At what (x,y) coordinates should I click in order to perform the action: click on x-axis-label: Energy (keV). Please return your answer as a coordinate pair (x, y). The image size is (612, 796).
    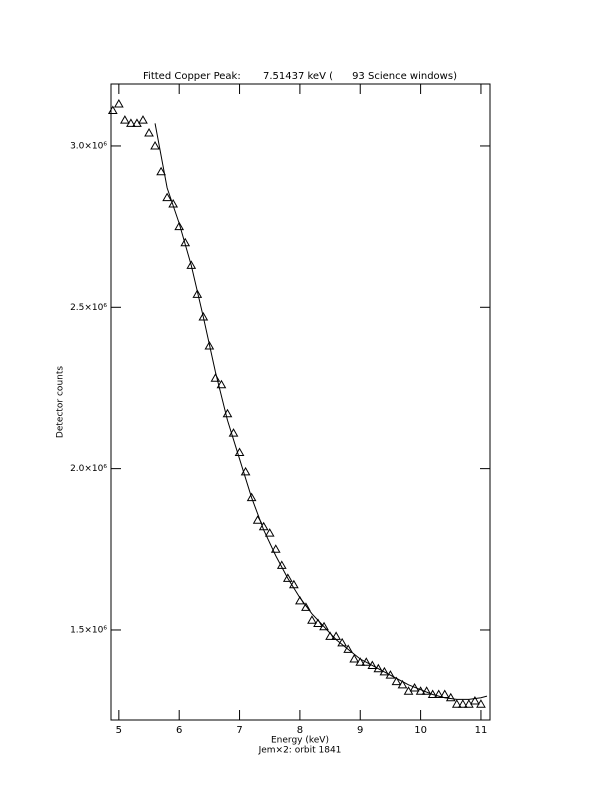
    Looking at the image, I should click on (300, 741).